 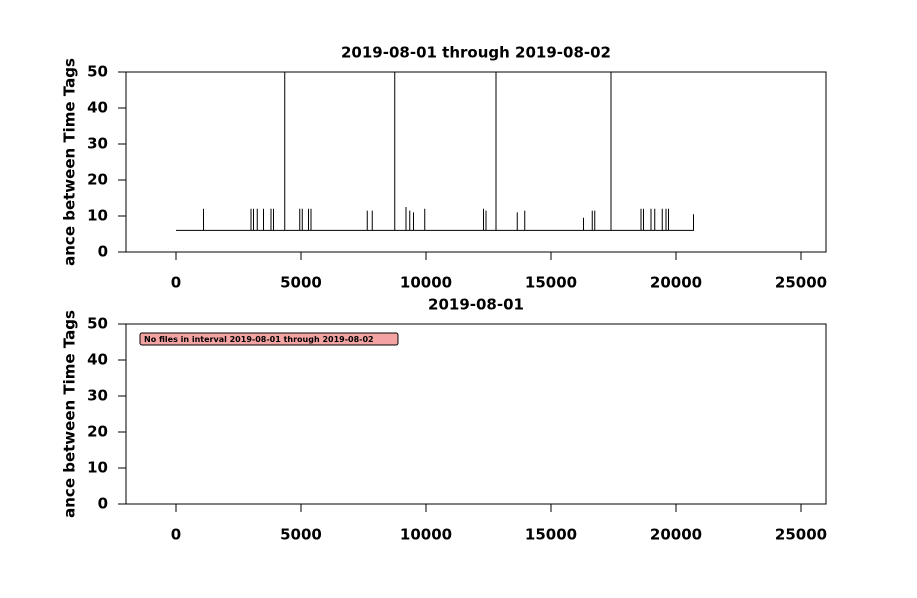 What do you see at coordinates (476, 53) in the screenshot?
I see `chart-title: 2019-08-01 through 2019-08-02` at bounding box center [476, 53].